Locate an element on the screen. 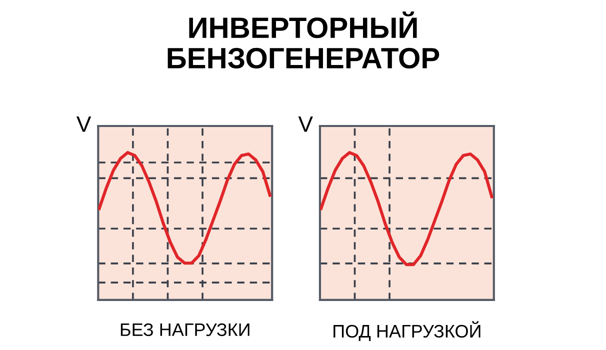 This screenshot has width=606, height=350. x-axis-title: ПОД НАГРУЗКОЙ is located at coordinates (407, 331).